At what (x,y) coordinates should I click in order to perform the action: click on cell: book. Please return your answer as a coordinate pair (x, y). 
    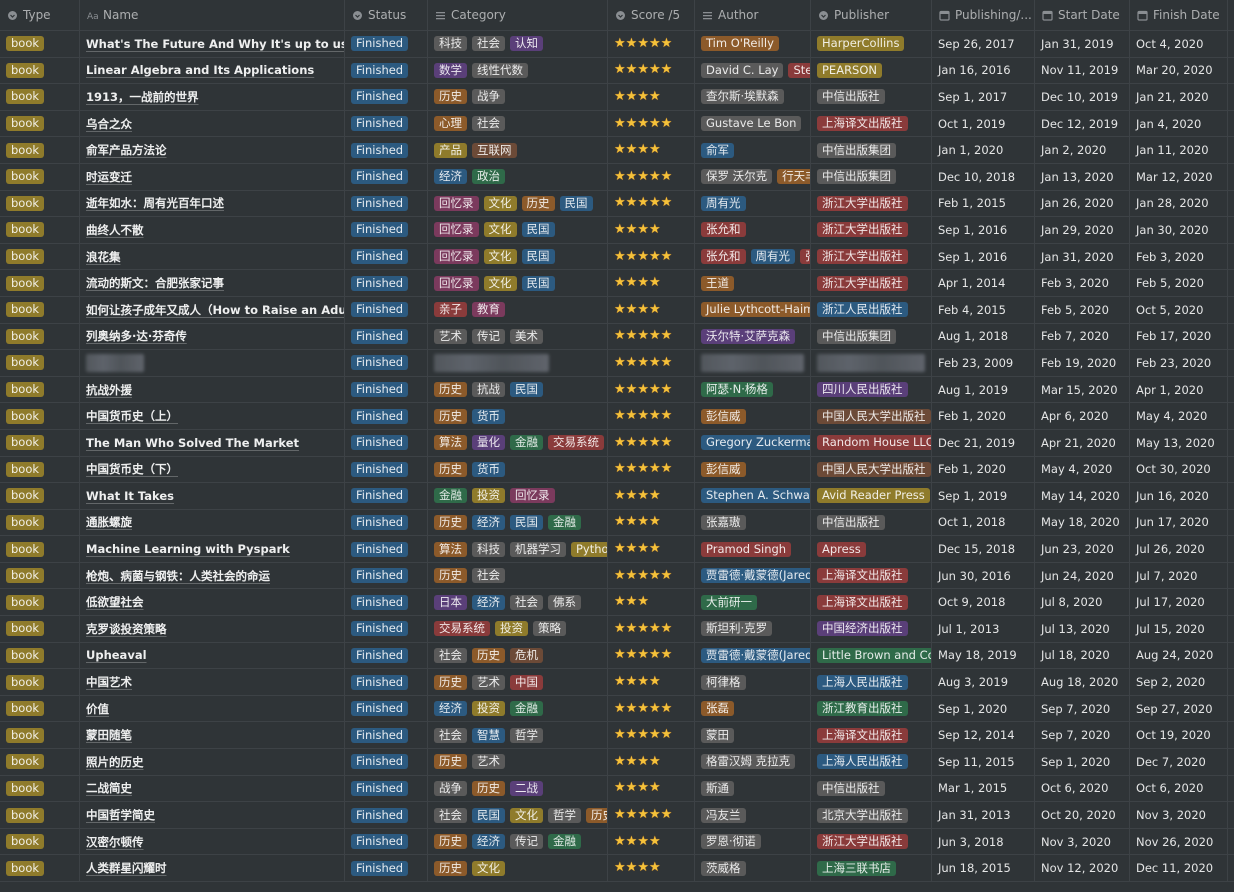
    Looking at the image, I should click on (40, 309).